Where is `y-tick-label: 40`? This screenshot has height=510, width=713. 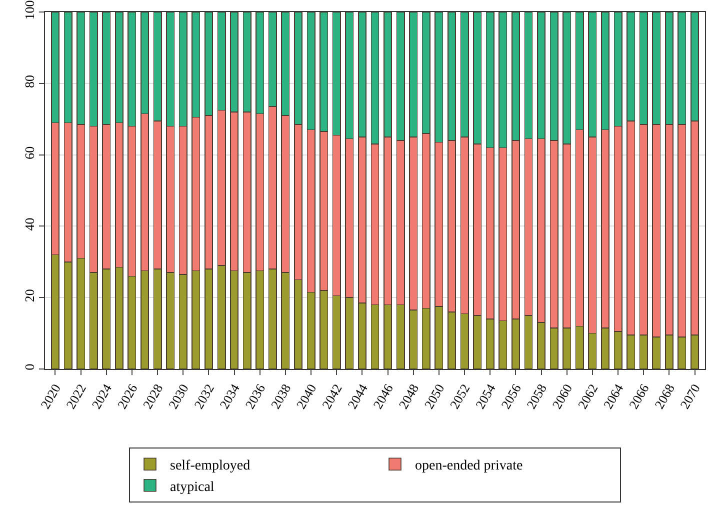
y-tick-label: 40 is located at coordinates (29, 224).